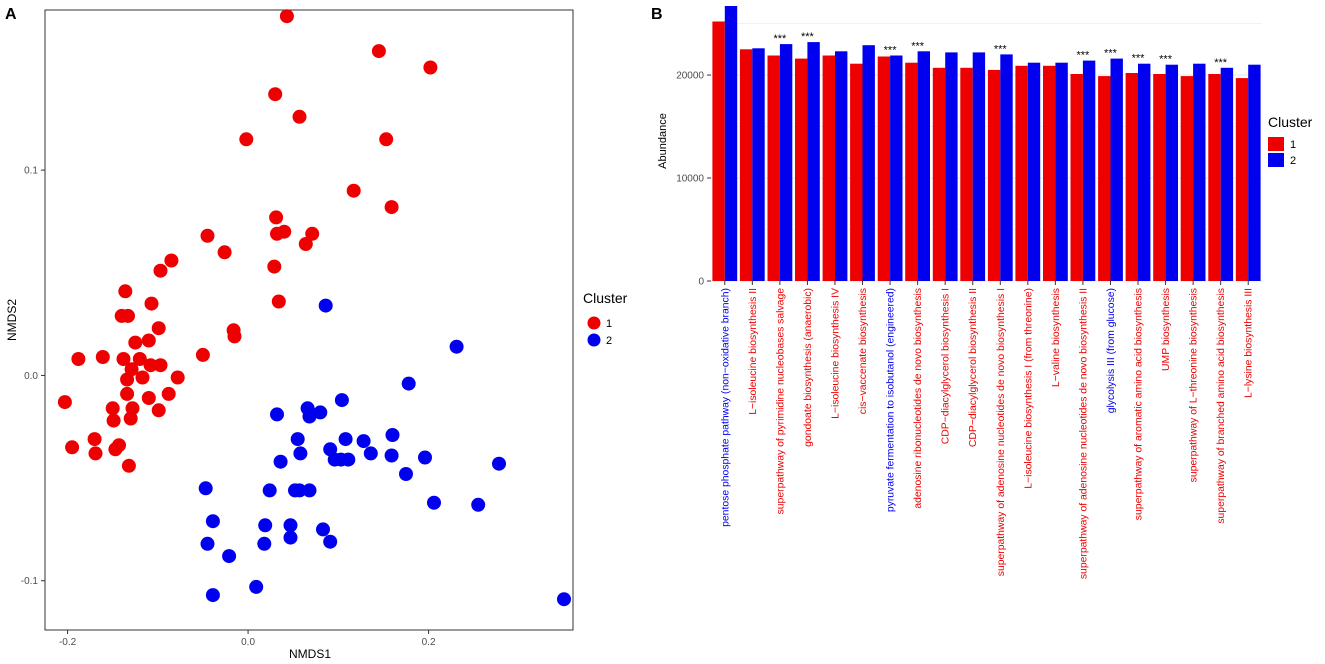 The width and height of the screenshot is (1325, 664). Describe the element at coordinates (33, 376) in the screenshot. I see `panel-a-y-axis: -0.1 0.0 0.1` at that location.